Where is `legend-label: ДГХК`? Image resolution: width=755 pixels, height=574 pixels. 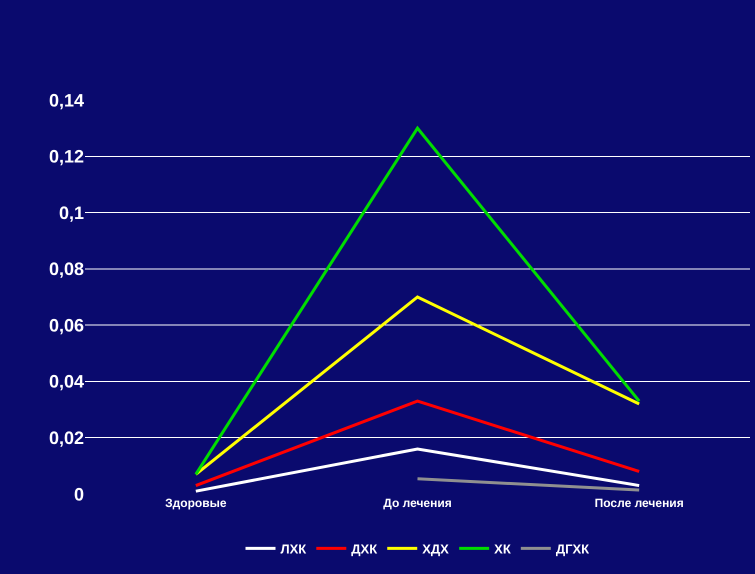 legend-label: ДГХК is located at coordinates (573, 548).